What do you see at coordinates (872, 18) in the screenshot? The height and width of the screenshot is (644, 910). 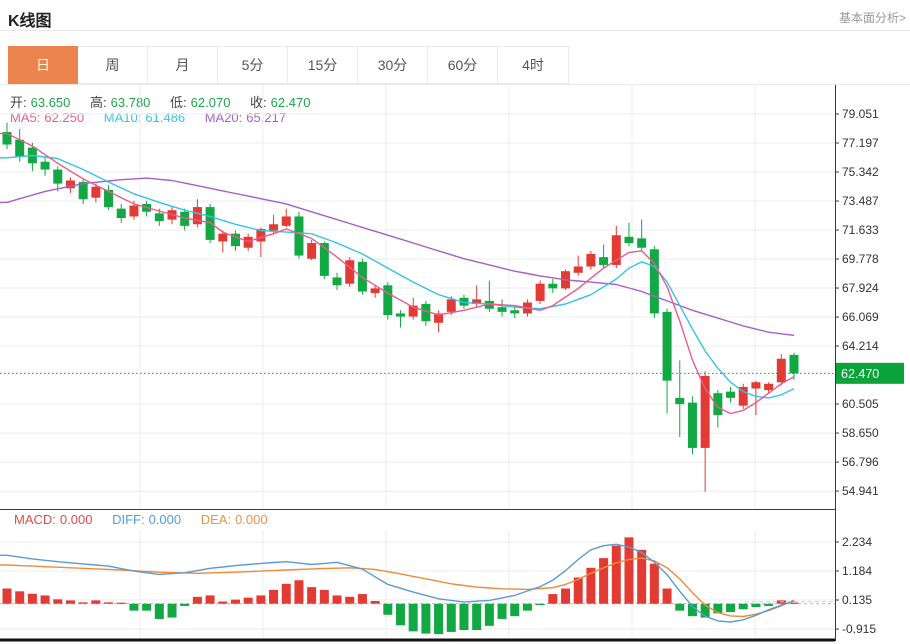 I see `fundamental-analysis-link: 基本面分析>` at bounding box center [872, 18].